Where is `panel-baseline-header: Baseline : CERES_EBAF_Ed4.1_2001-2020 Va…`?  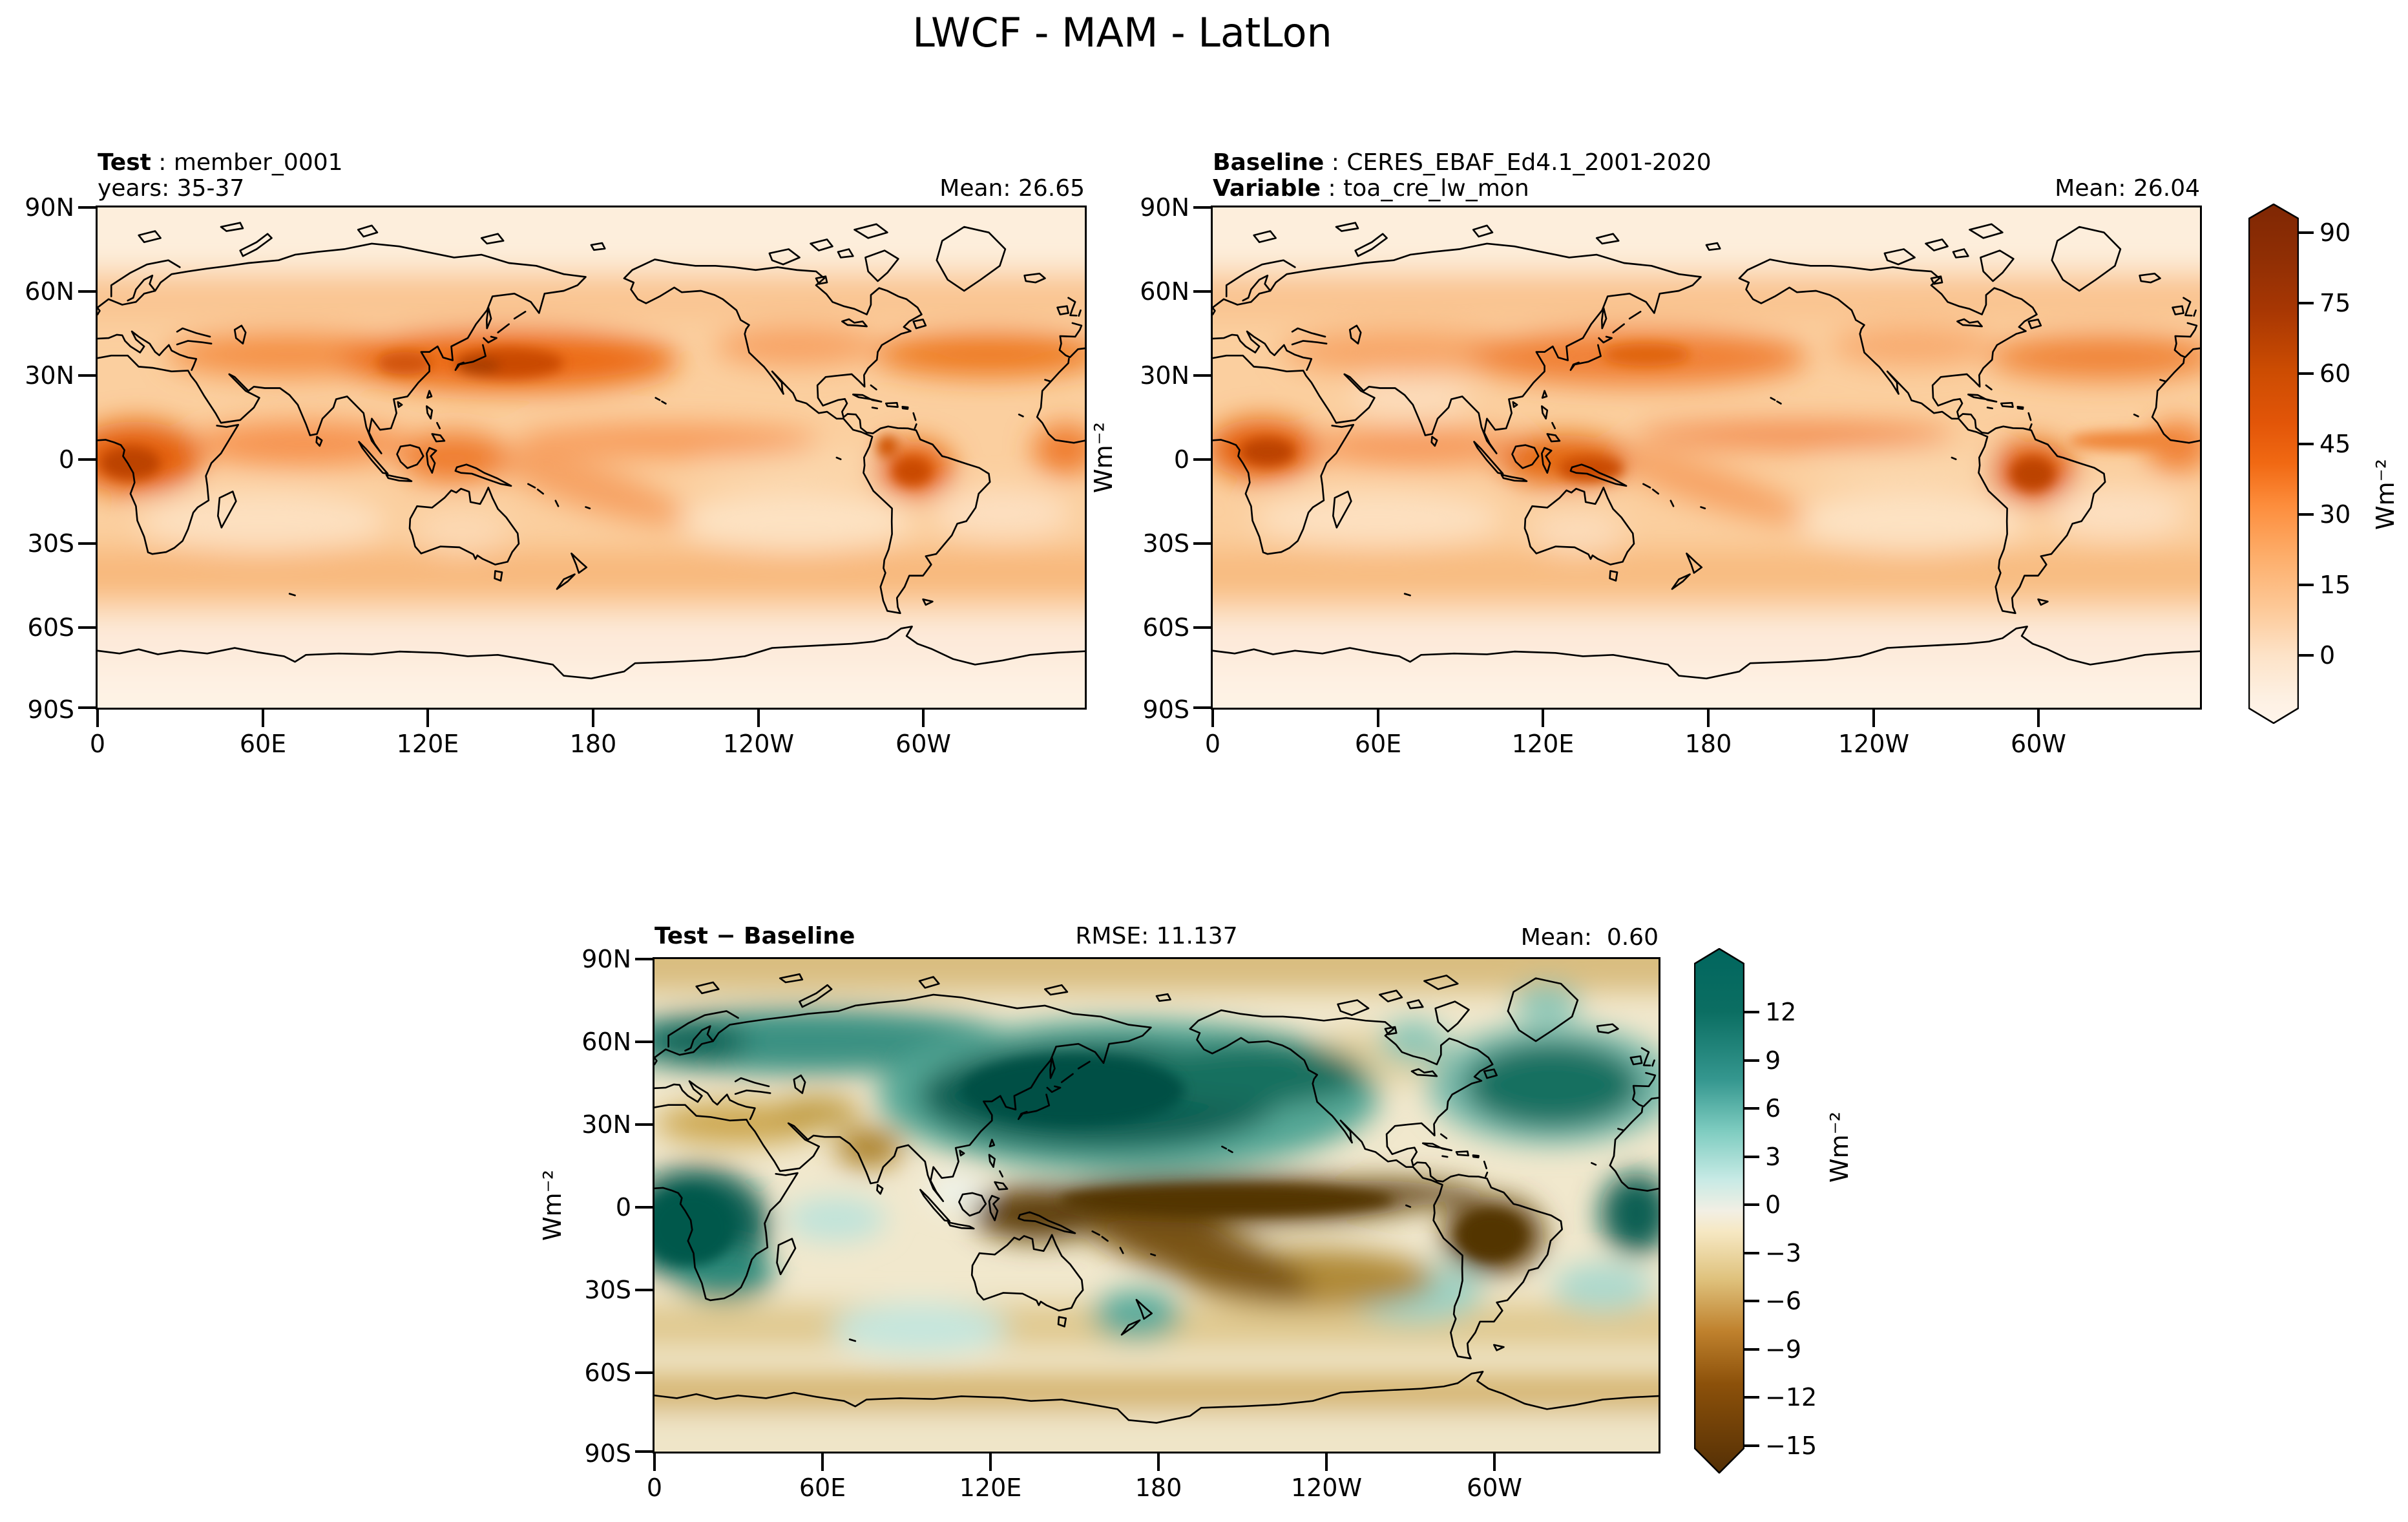
panel-baseline-header: Baseline : CERES_EBAF_Ed4.1_2001-2020 Va… is located at coordinates (1462, 176).